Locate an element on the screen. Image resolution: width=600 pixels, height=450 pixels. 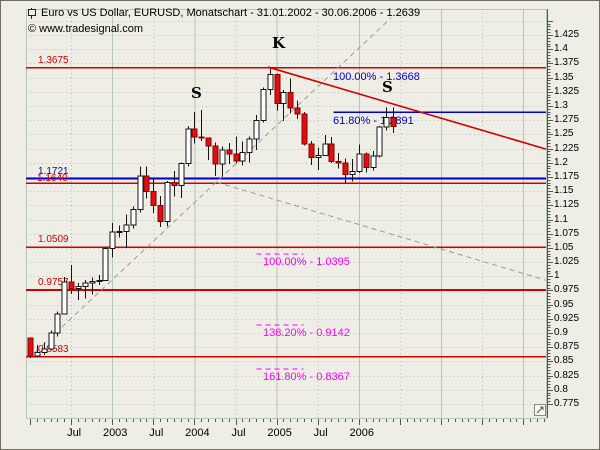
resize-handle is located at coordinates (540, 410).